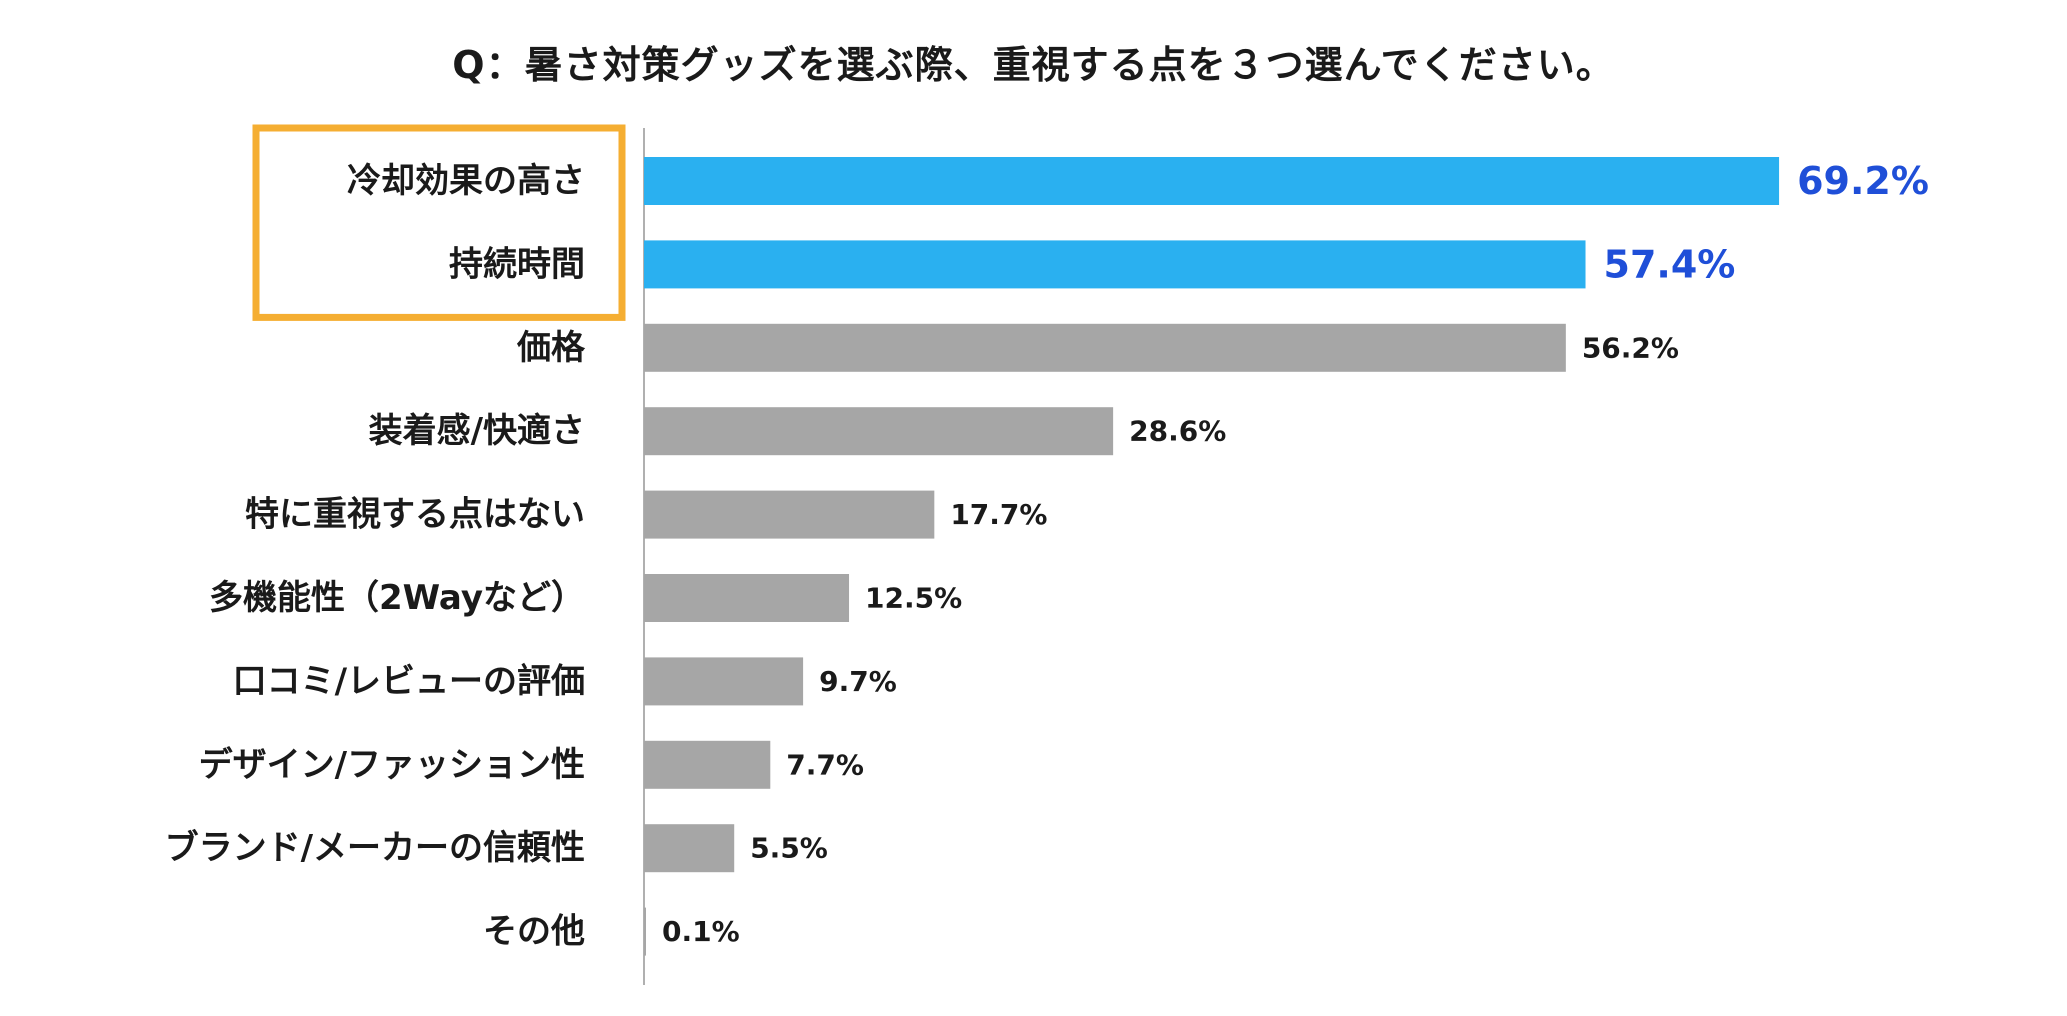 The image size is (2067, 1016). Describe the element at coordinates (466, 181) in the screenshot. I see `category-label: 冷却効果の高さ` at that location.